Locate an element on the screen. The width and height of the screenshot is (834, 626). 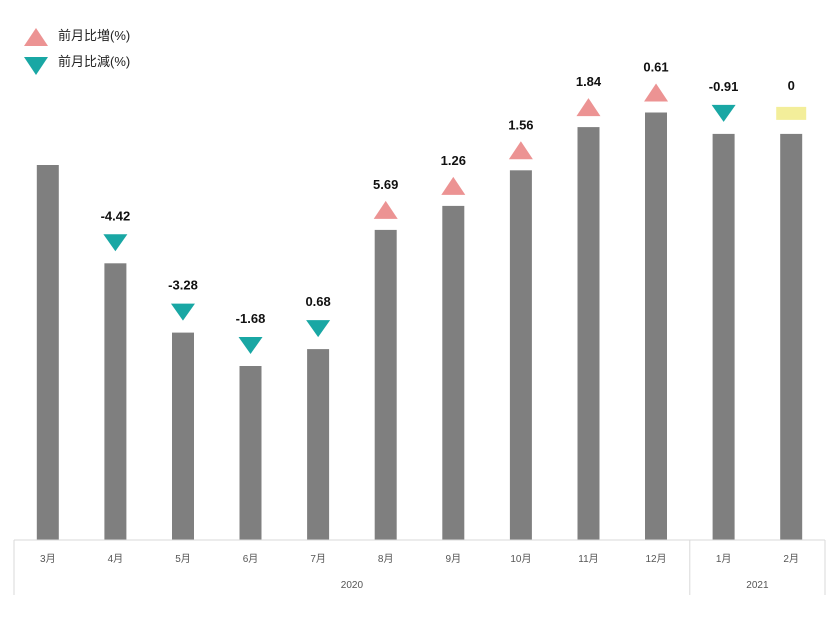
x-tick-label-9: 11月 is located at coordinates (588, 559).